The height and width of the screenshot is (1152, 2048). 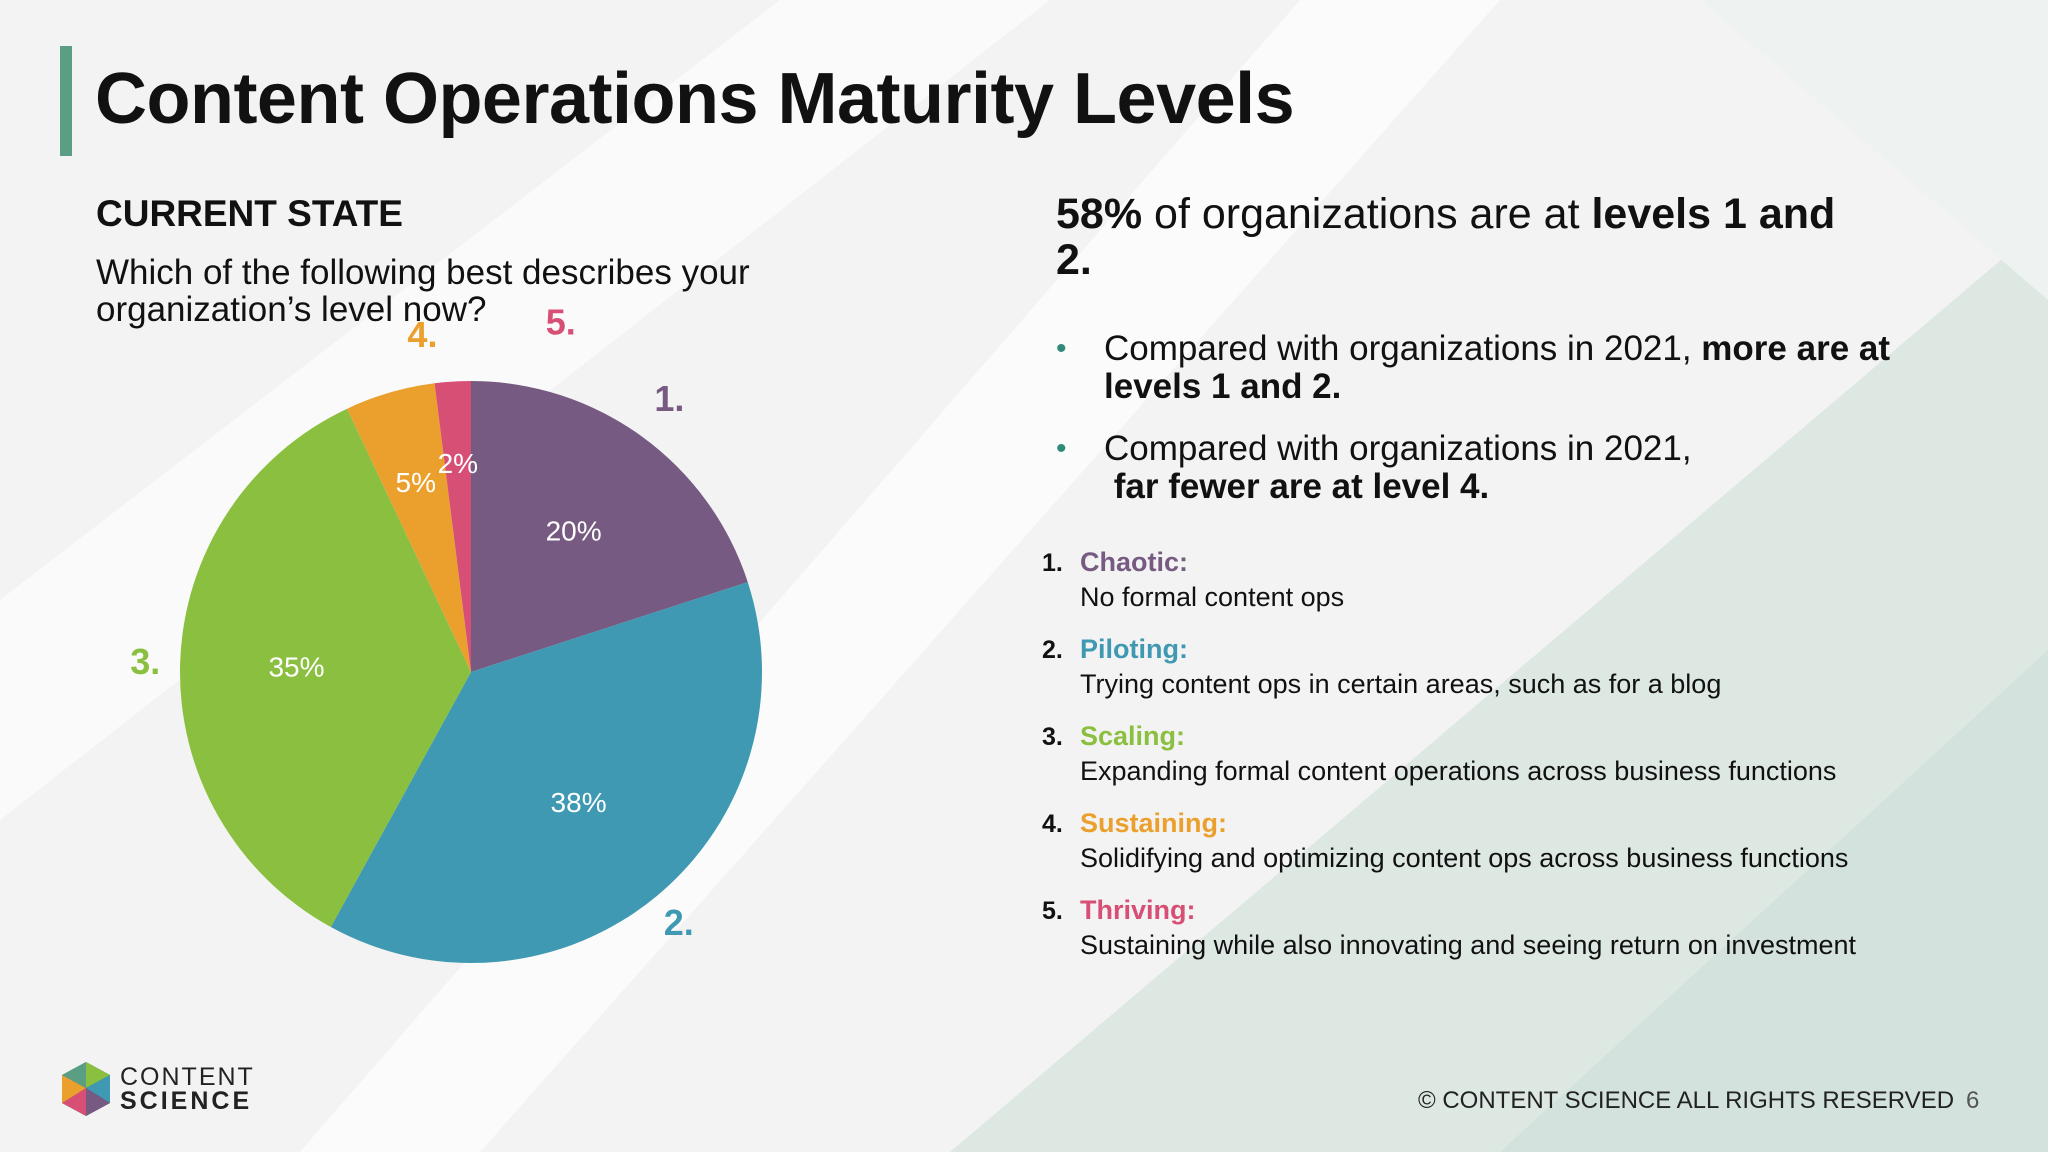 I want to click on page-title: Content Operations Maturity Levels, so click(x=695, y=99).